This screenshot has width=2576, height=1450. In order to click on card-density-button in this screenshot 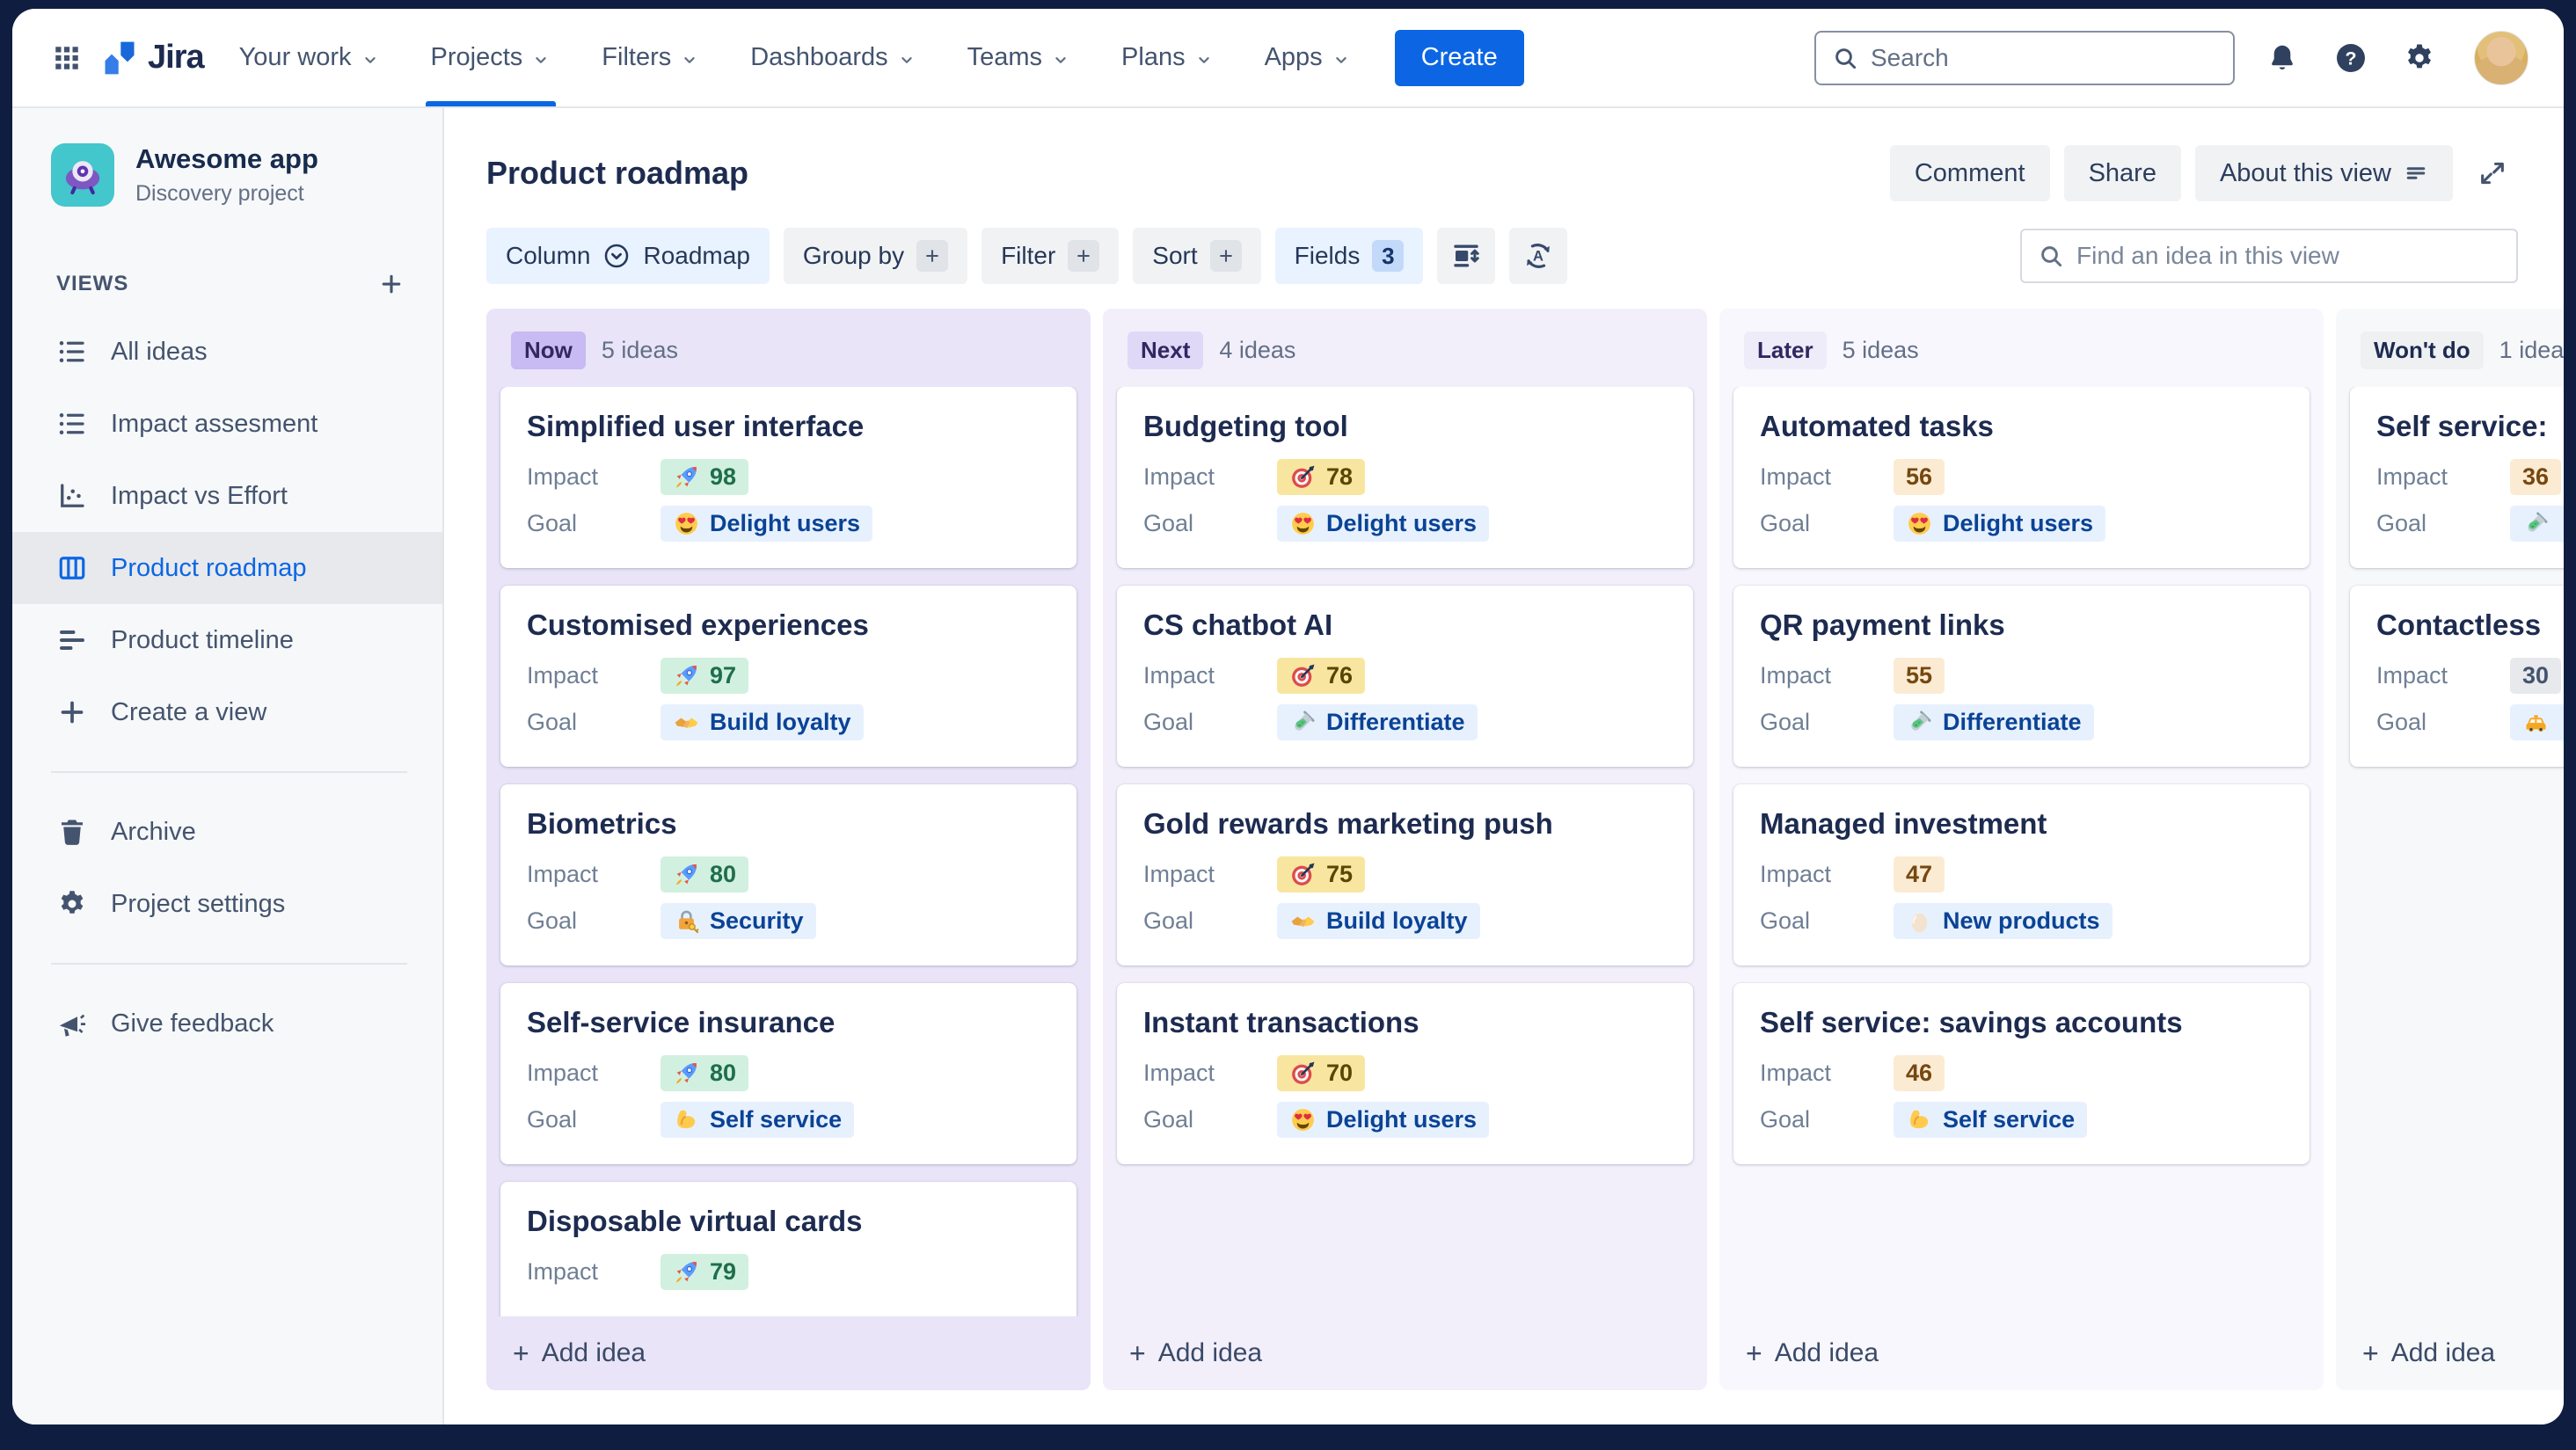, I will do `click(1466, 256)`.